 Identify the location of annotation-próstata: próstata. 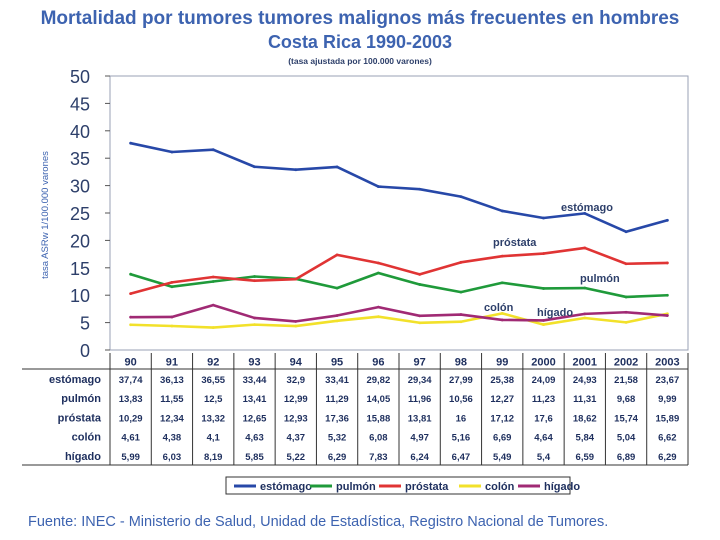
(515, 243).